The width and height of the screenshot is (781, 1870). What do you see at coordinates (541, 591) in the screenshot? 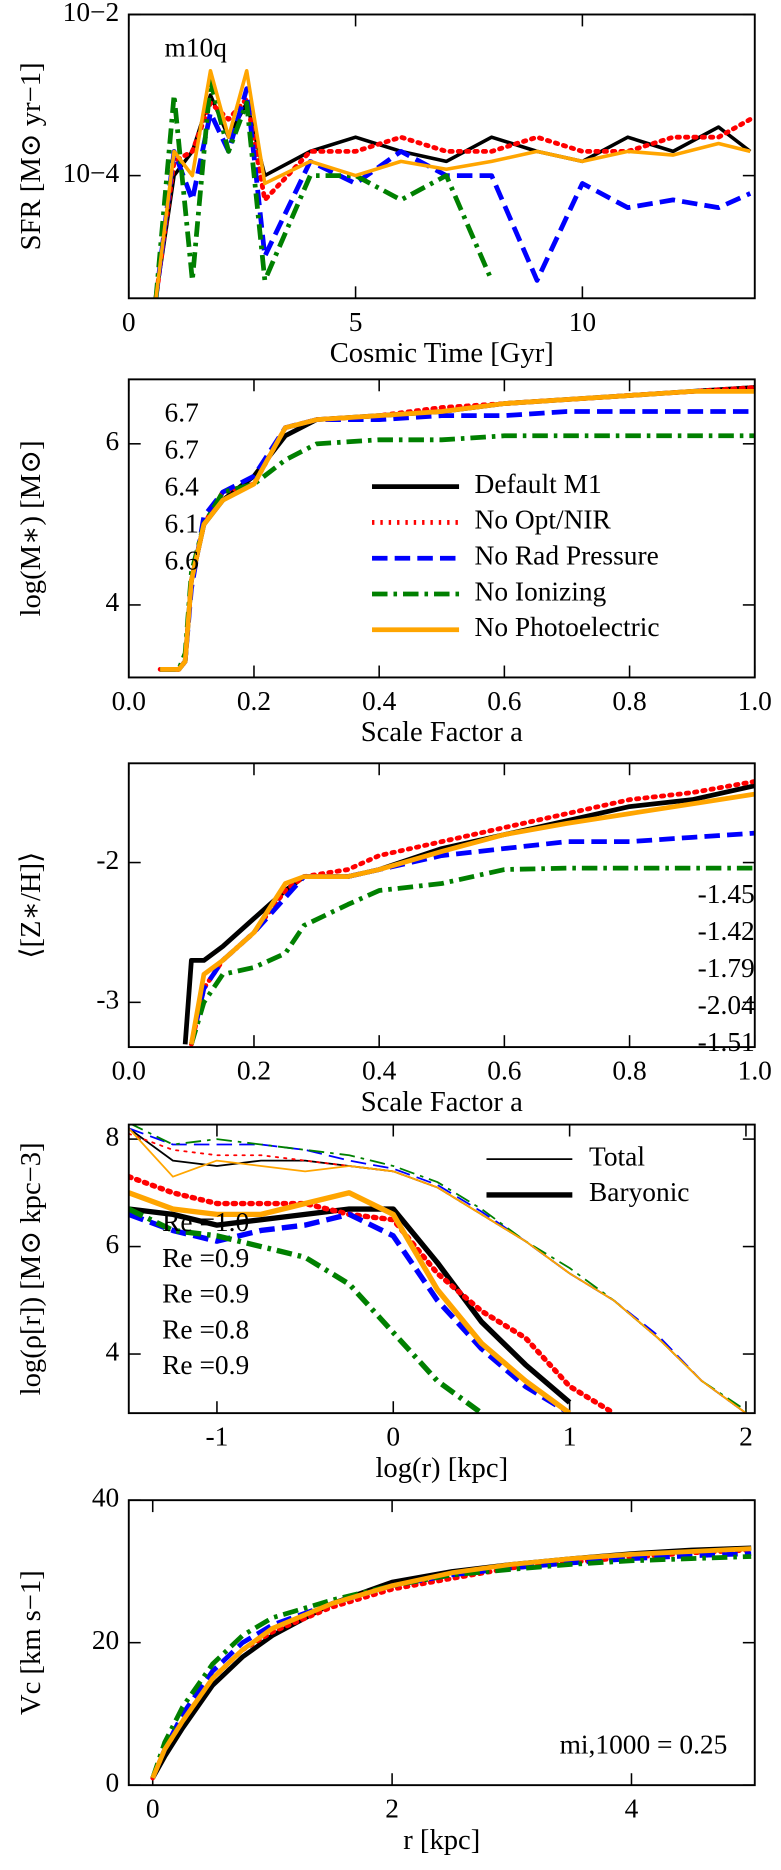
I see `legend-label: No Ionizing` at bounding box center [541, 591].